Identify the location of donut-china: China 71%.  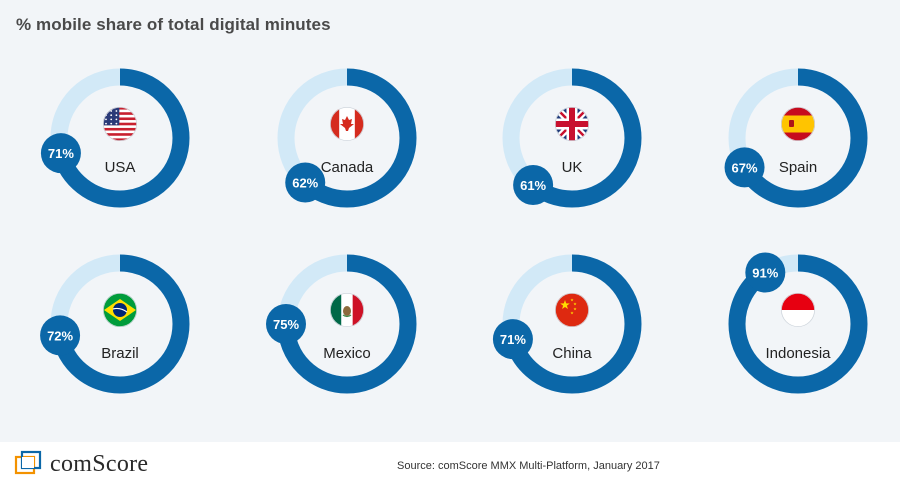
(567, 324).